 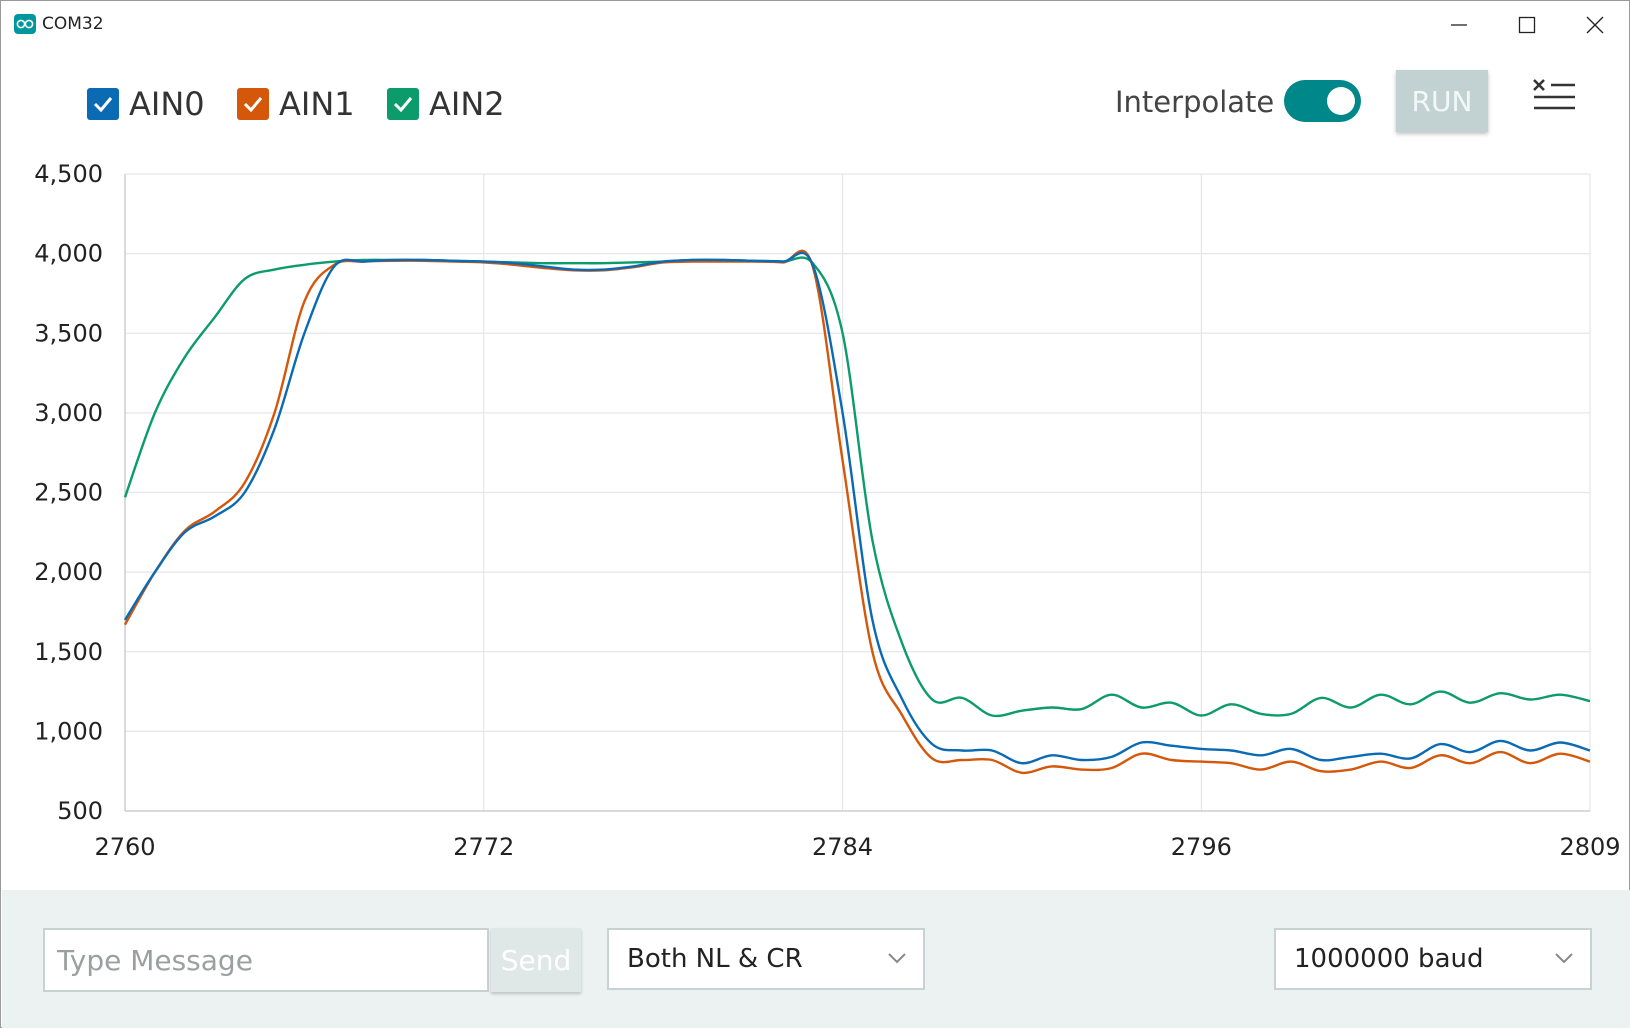 I want to click on legend-item-ain2: AIN2, so click(x=446, y=104).